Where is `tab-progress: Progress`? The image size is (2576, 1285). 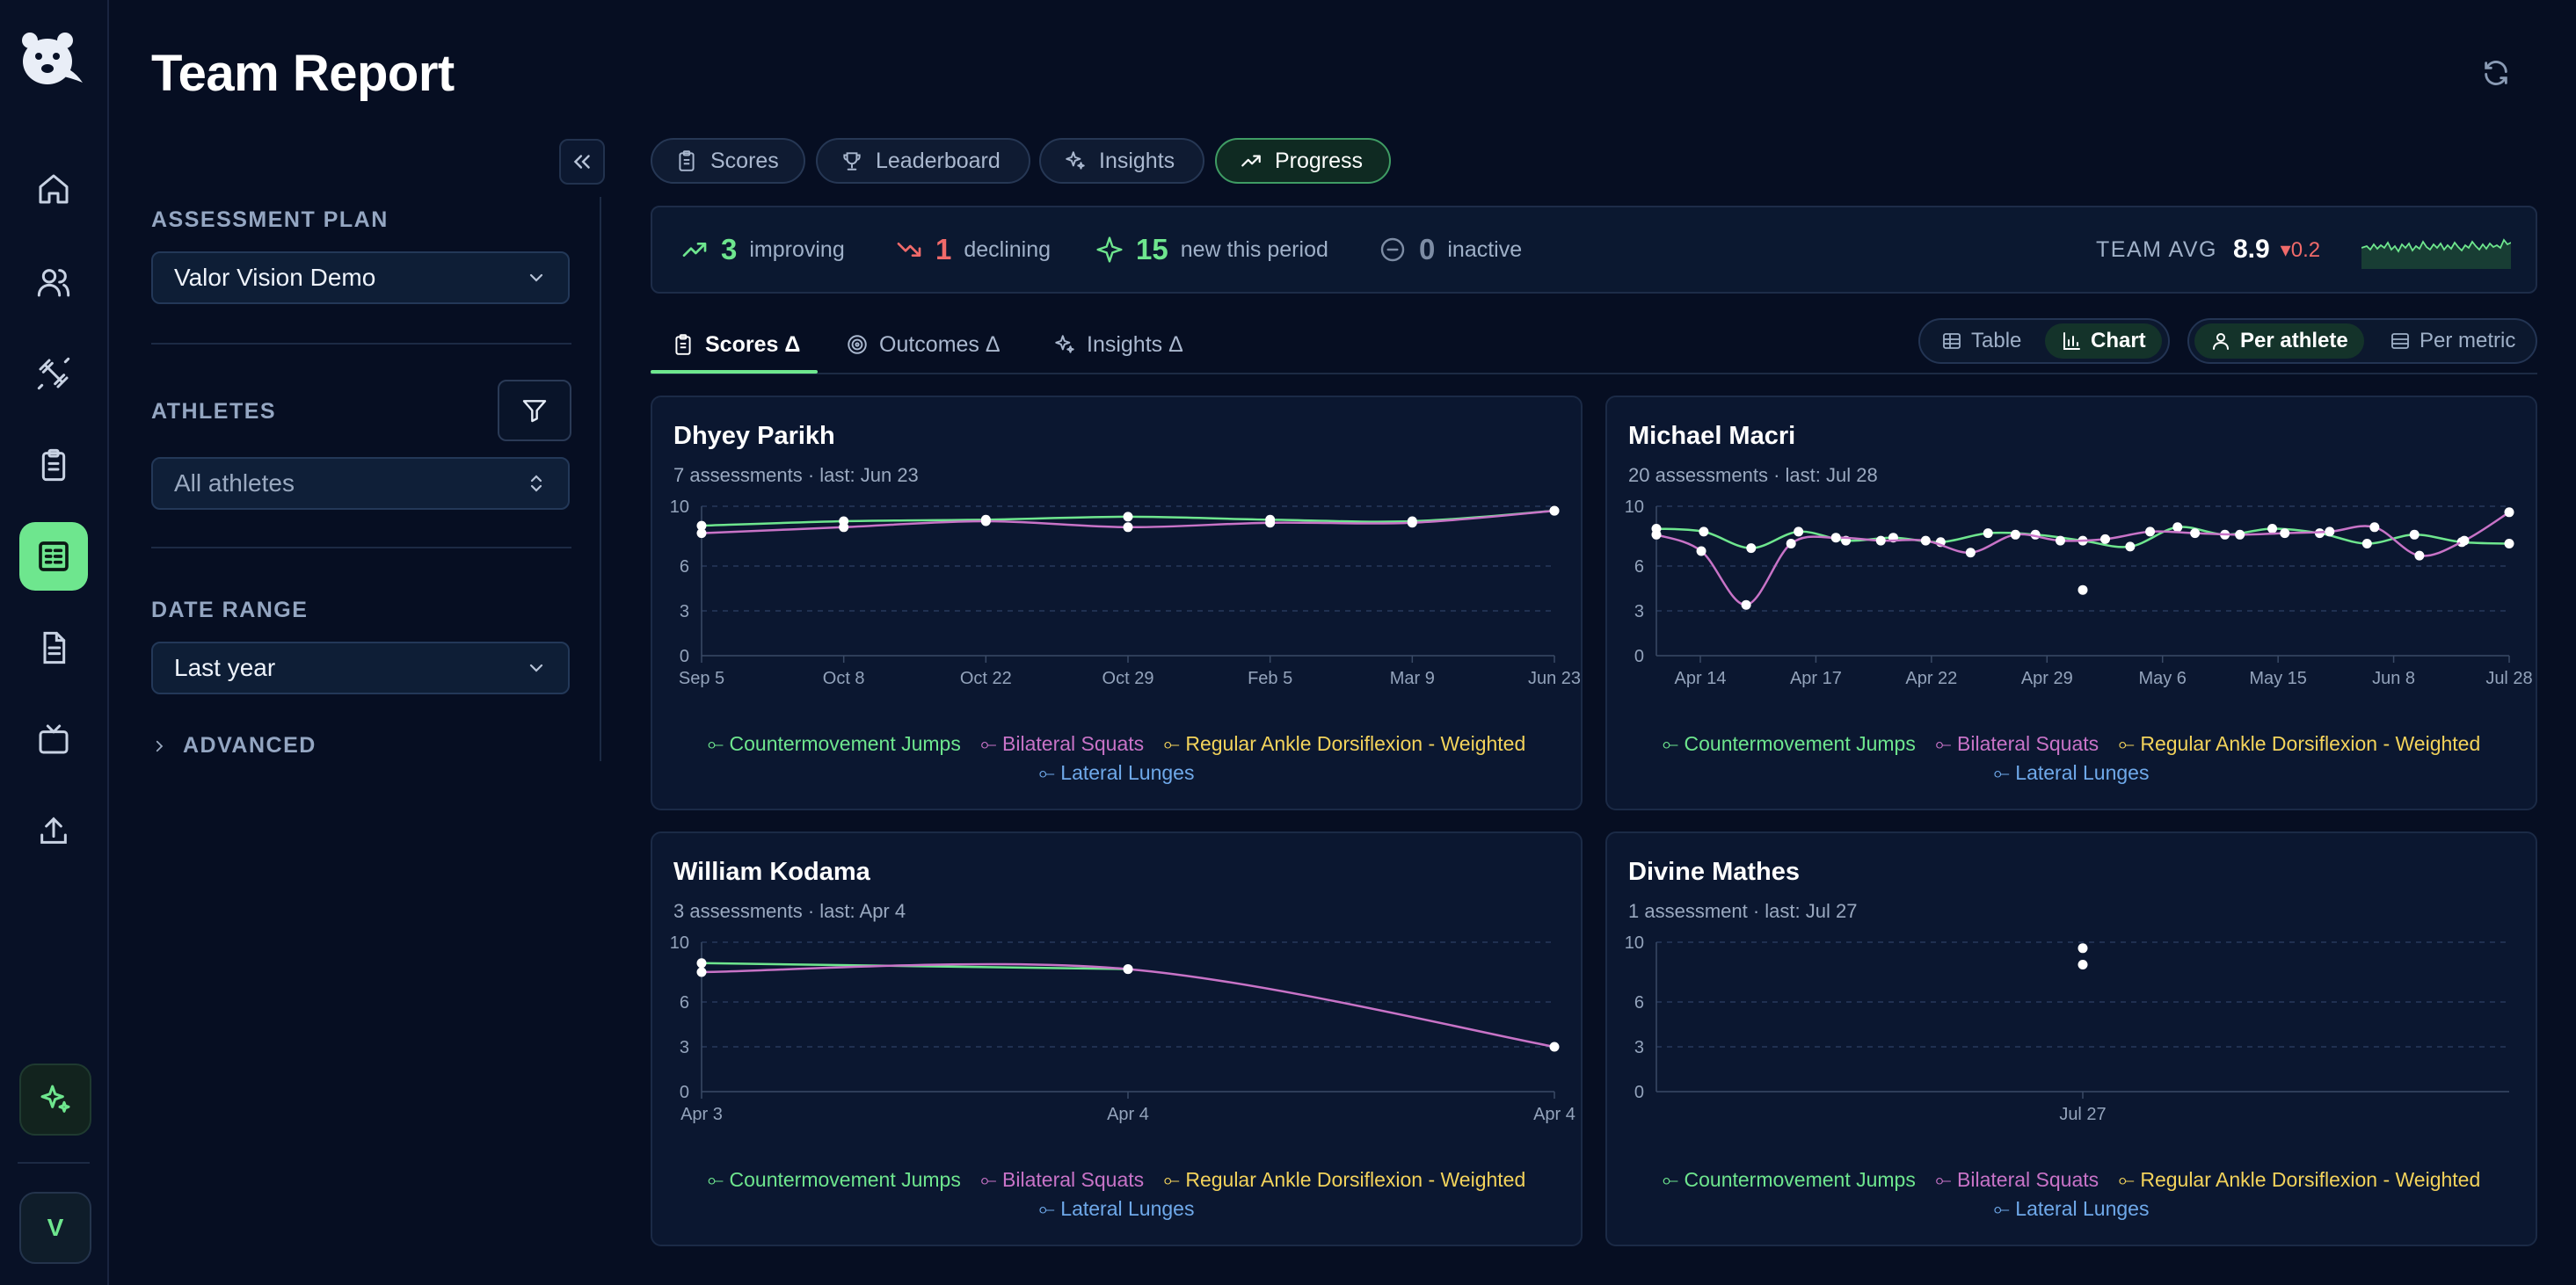 tab-progress: Progress is located at coordinates (1303, 161).